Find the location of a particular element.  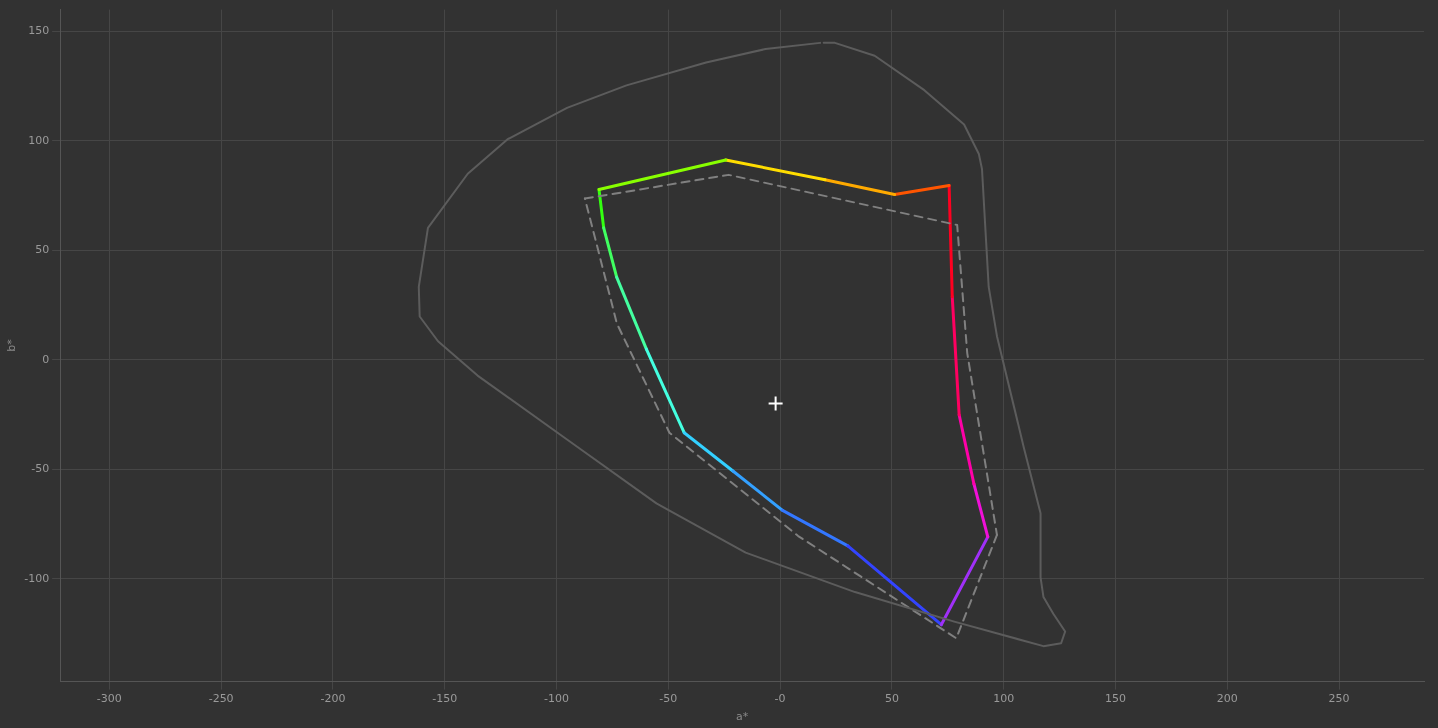

x-tick-label: -150 is located at coordinates (445, 699).